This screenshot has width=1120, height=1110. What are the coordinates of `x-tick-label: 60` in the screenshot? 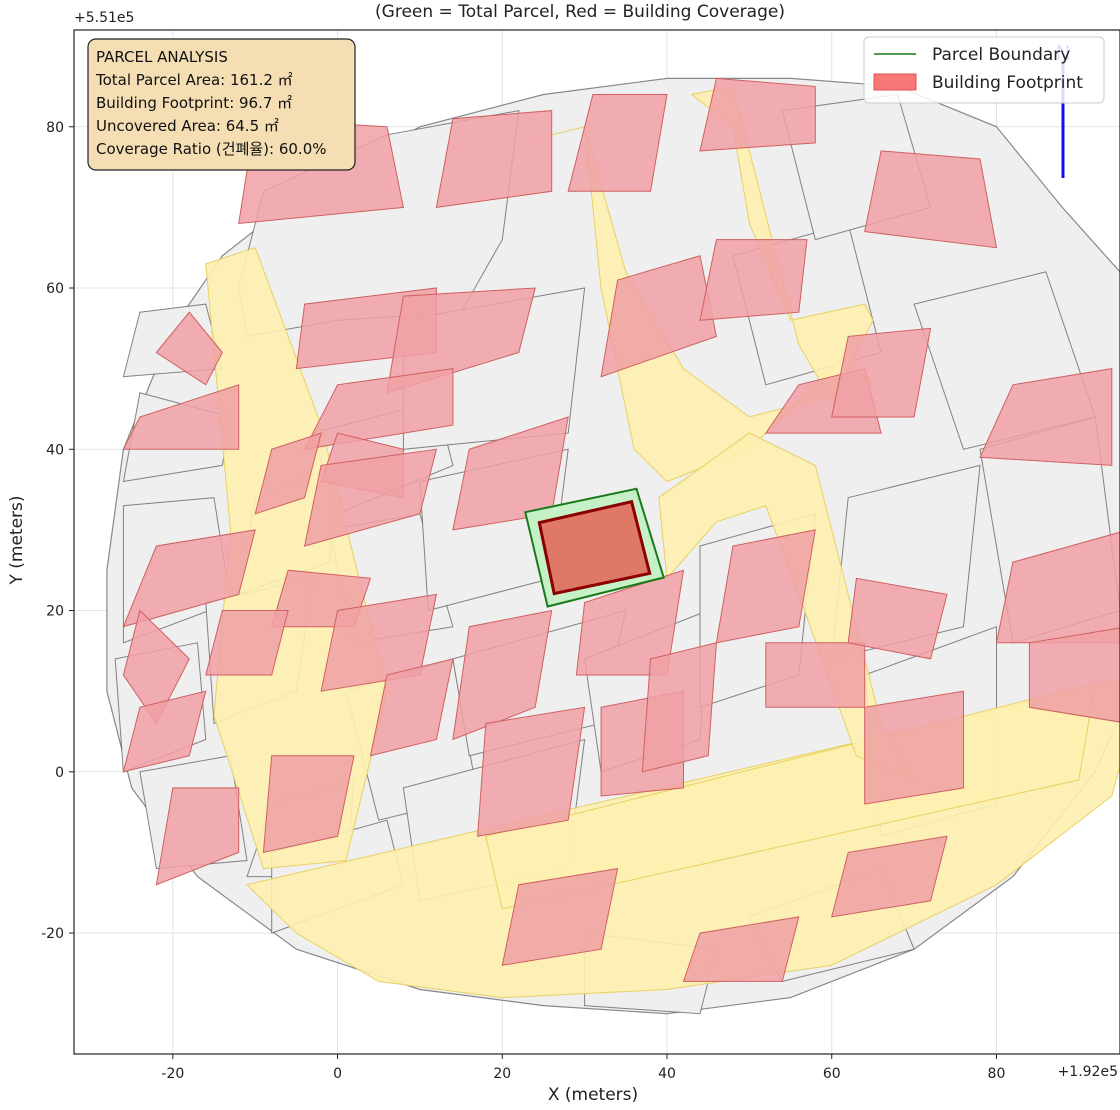 It's located at (832, 1074).